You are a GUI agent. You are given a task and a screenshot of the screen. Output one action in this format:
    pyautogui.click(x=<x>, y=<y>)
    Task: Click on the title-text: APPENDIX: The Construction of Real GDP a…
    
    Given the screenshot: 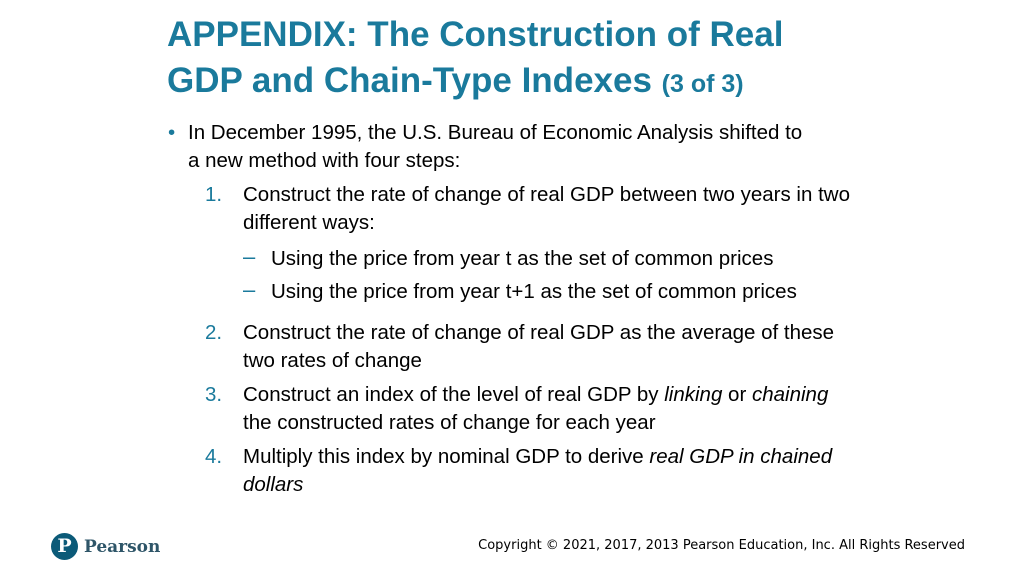 What is the action you would take?
    pyautogui.click(x=475, y=57)
    